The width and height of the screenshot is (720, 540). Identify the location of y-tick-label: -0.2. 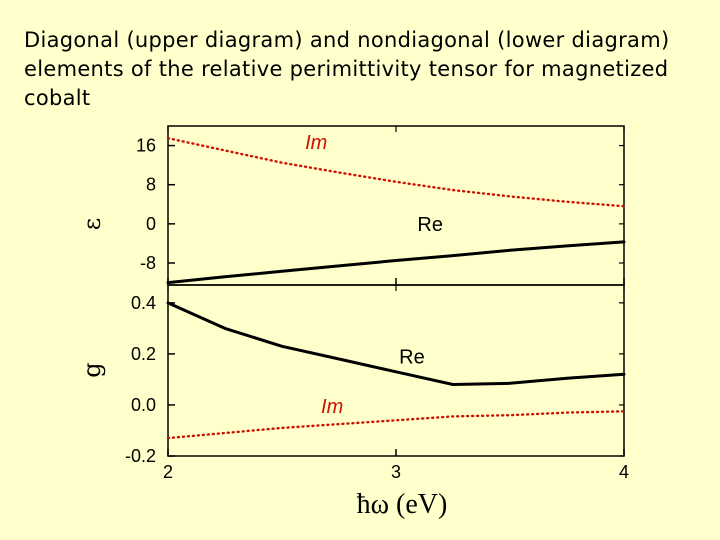
(140, 456).